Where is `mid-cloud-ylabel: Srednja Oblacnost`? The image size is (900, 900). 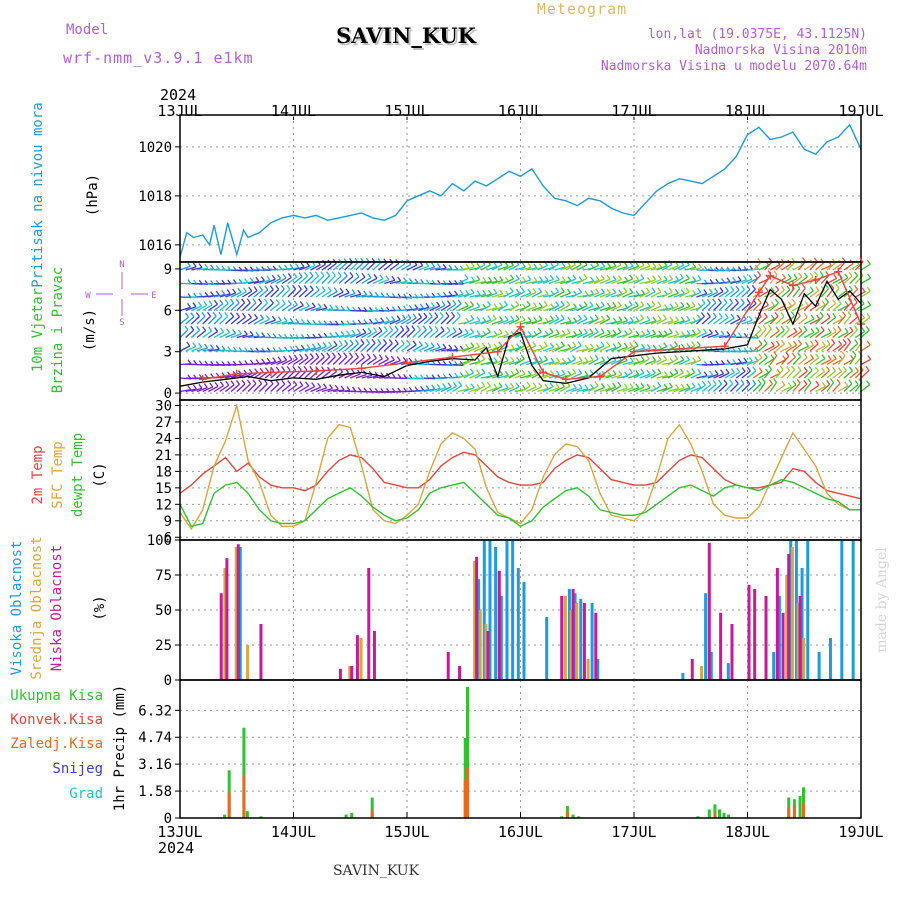 mid-cloud-ylabel: Srednja Oblacnost is located at coordinates (37, 607).